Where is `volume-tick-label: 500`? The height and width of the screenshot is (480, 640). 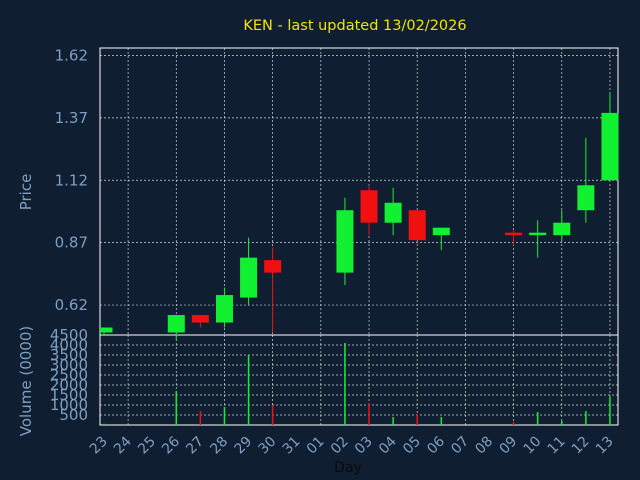 volume-tick-label: 500 is located at coordinates (73, 415).